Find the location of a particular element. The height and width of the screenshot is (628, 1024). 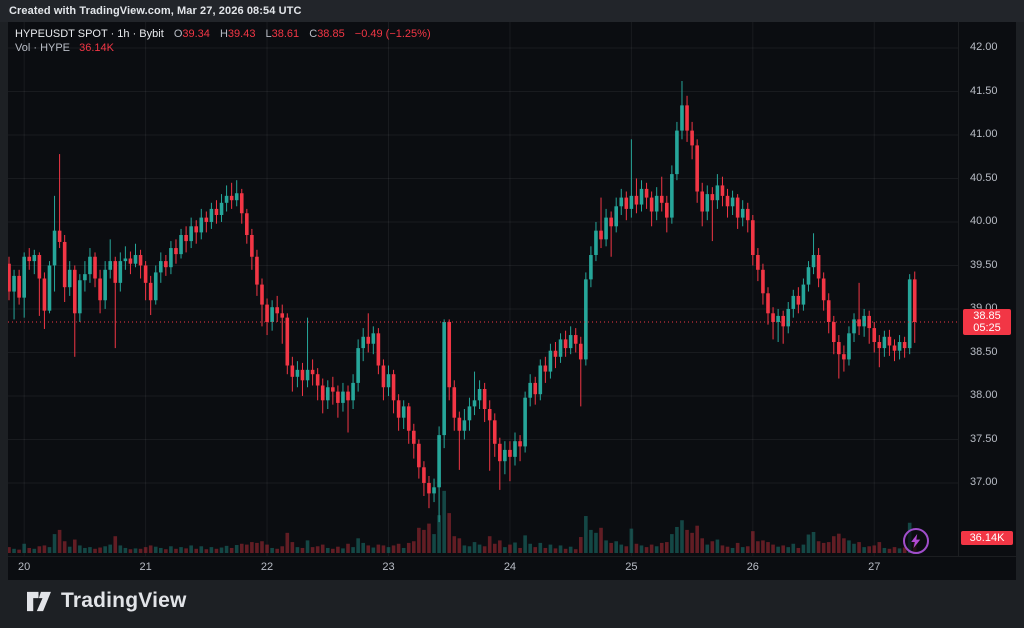

last-price-badge: 38.85 05:25 is located at coordinates (987, 322).